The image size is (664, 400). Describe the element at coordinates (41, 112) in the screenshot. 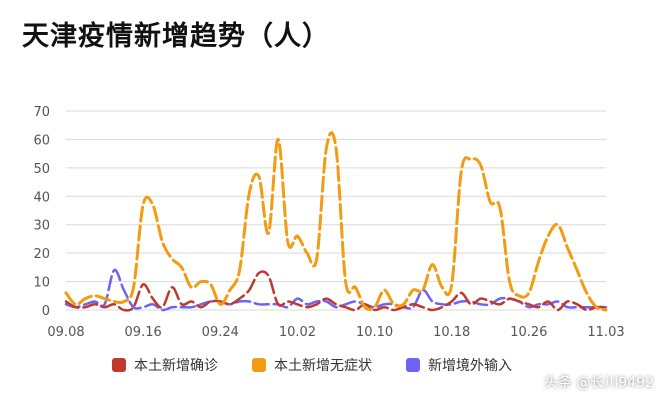

I see `y-tick-label: 70` at that location.